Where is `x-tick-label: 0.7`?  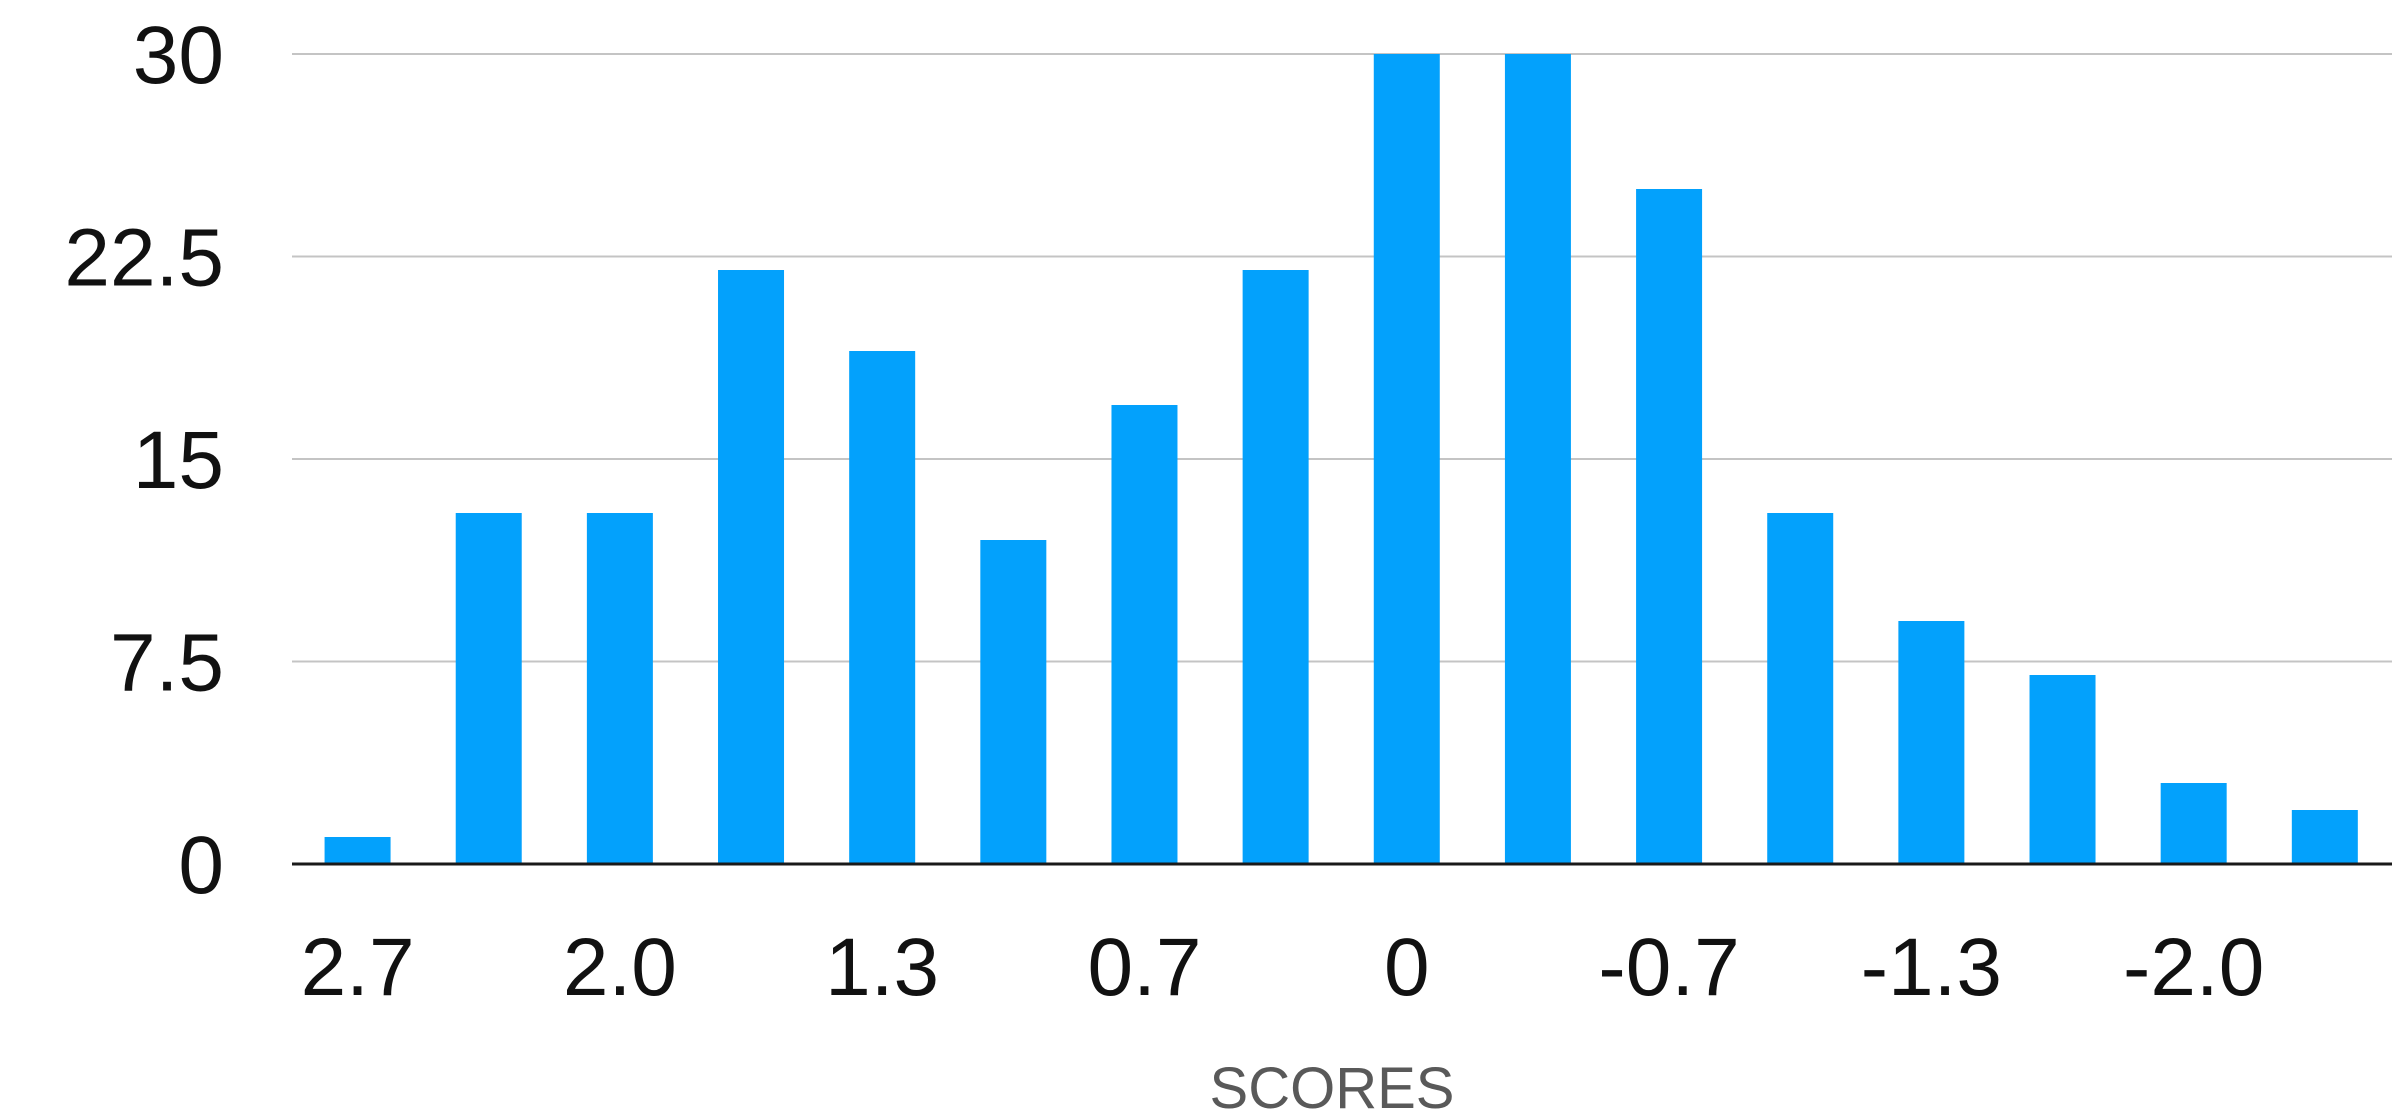
x-tick-label: 0.7 is located at coordinates (1144, 967).